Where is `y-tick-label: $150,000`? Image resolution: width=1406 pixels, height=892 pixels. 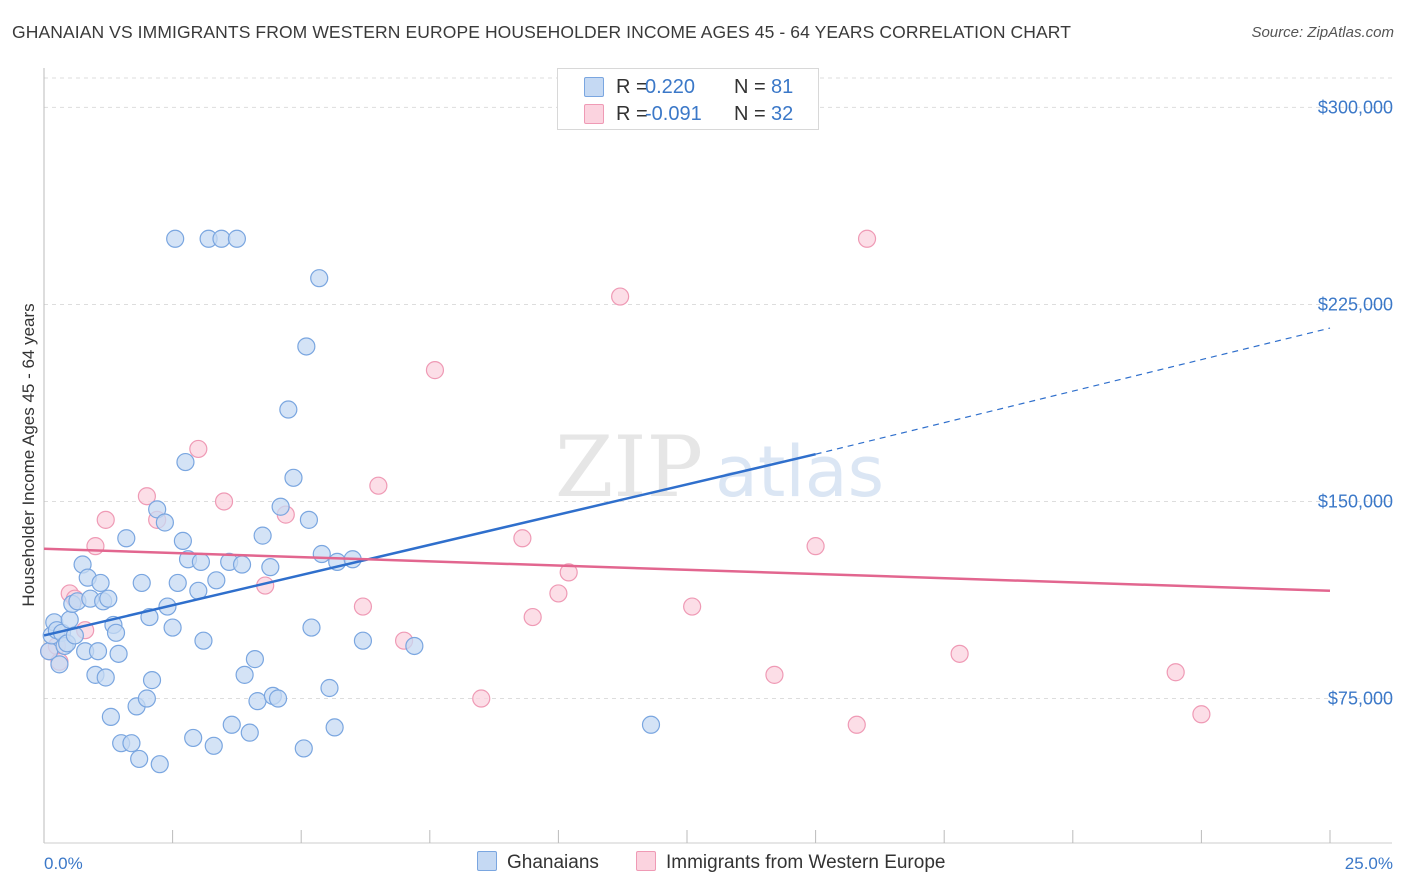 y-tick-label: $150,000 is located at coordinates (1355, 501).